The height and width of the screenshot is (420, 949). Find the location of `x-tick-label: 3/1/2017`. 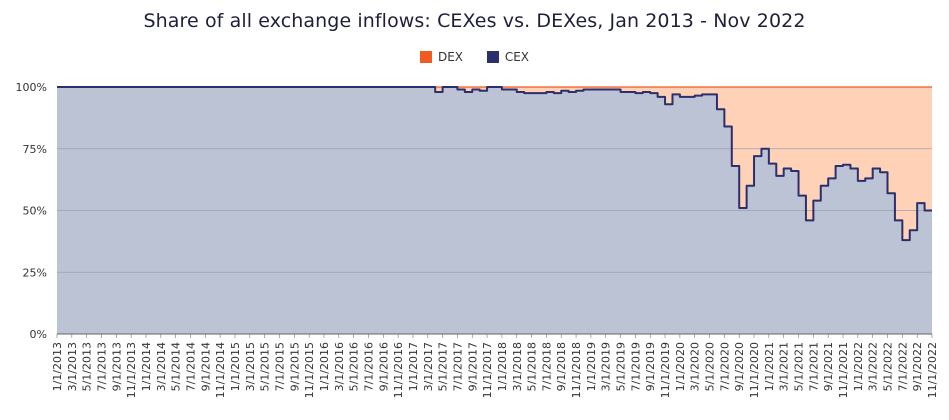

x-tick-label: 3/1/2017 is located at coordinates (428, 366).